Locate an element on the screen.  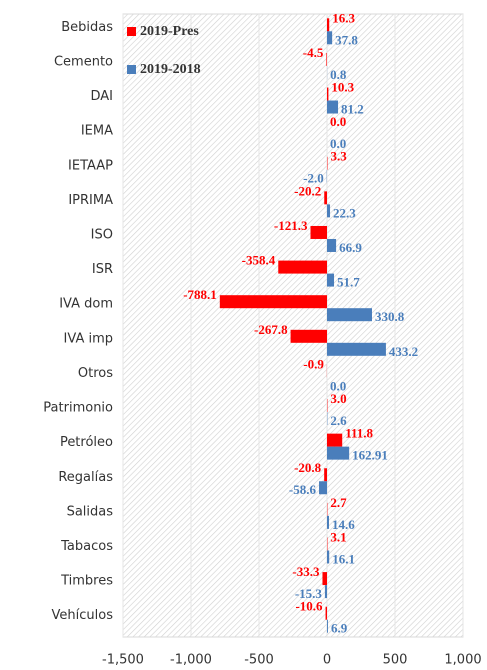
y-tick-label: DAI is located at coordinates (101, 96).